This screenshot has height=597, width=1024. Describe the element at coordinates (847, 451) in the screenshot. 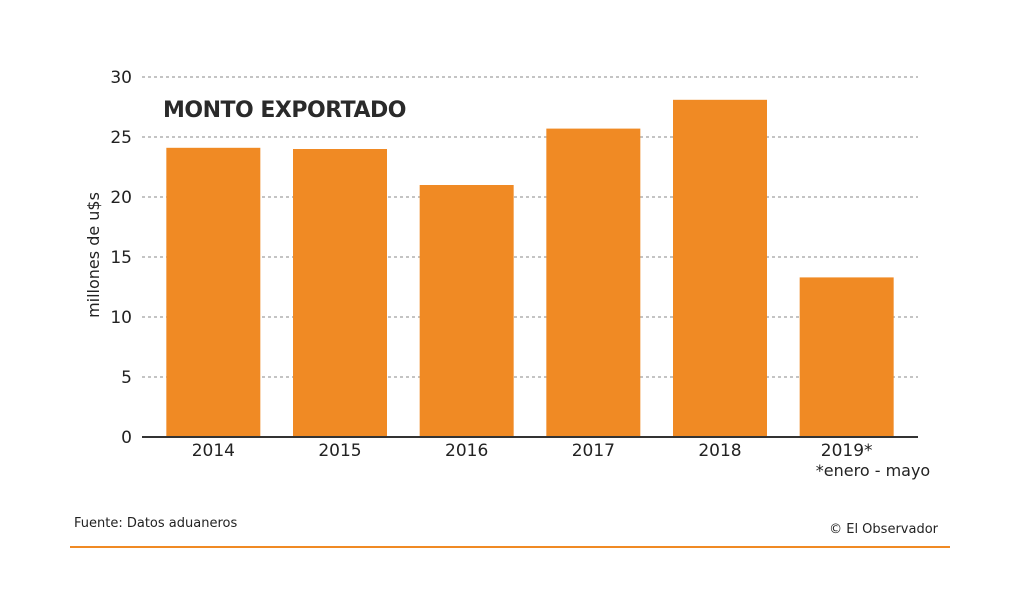

I see `x-tick-label: 2019*` at that location.